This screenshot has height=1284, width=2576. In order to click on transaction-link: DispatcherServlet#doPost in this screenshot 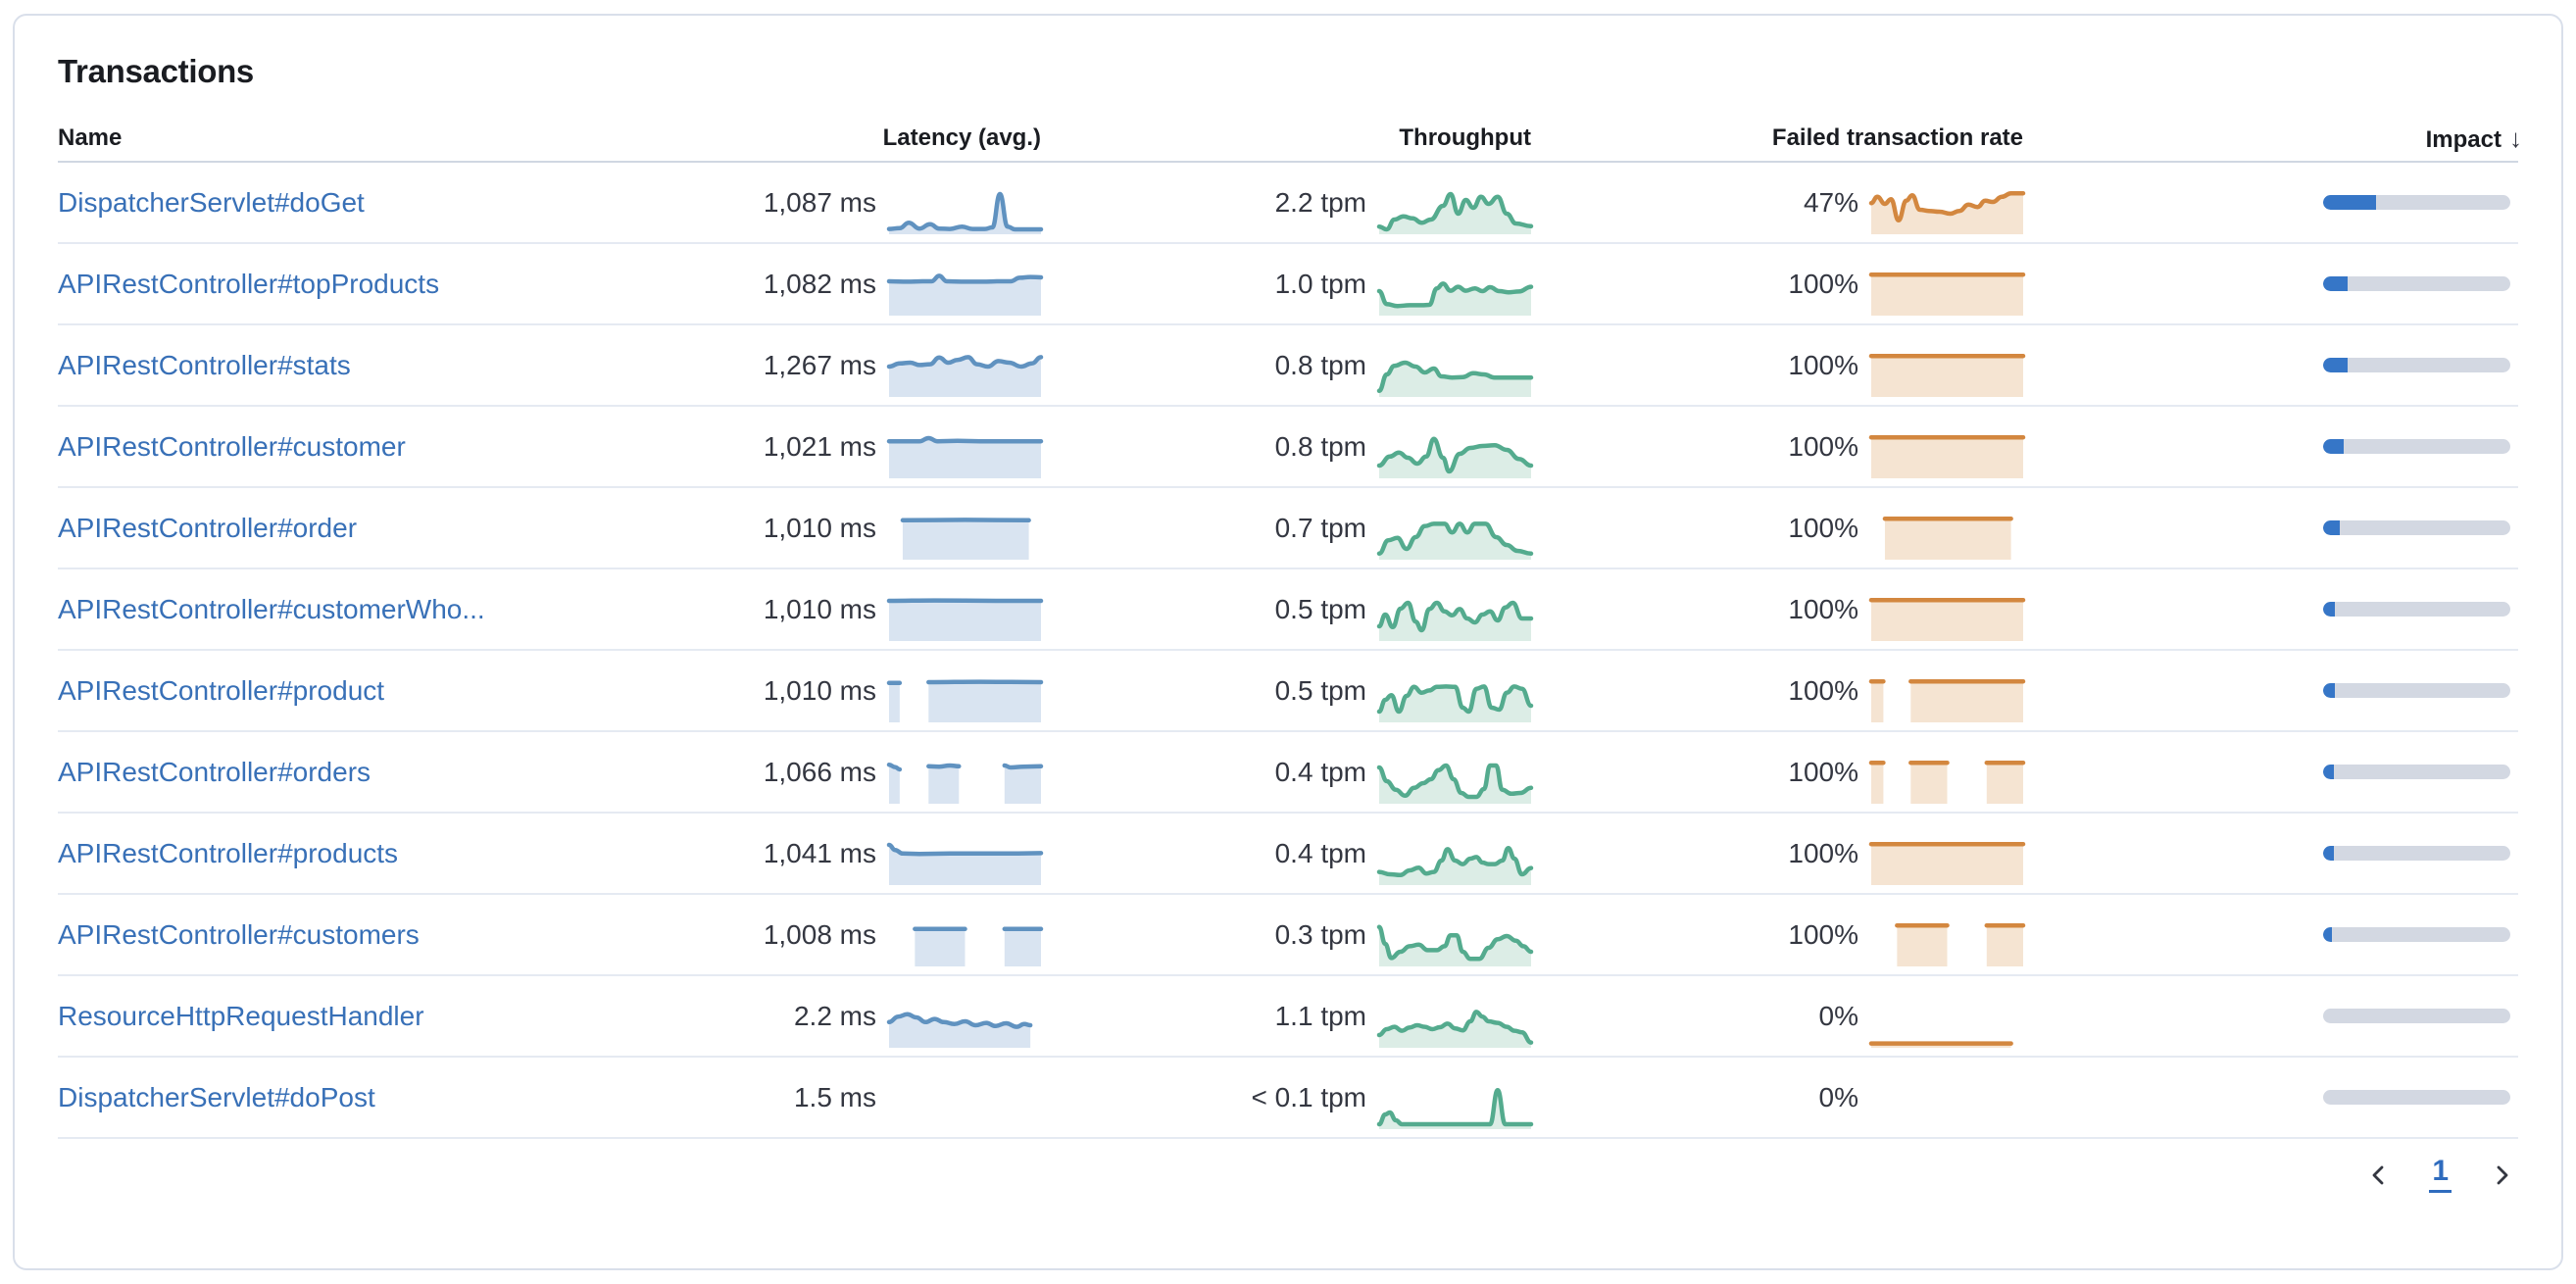, I will do `click(216, 1096)`.